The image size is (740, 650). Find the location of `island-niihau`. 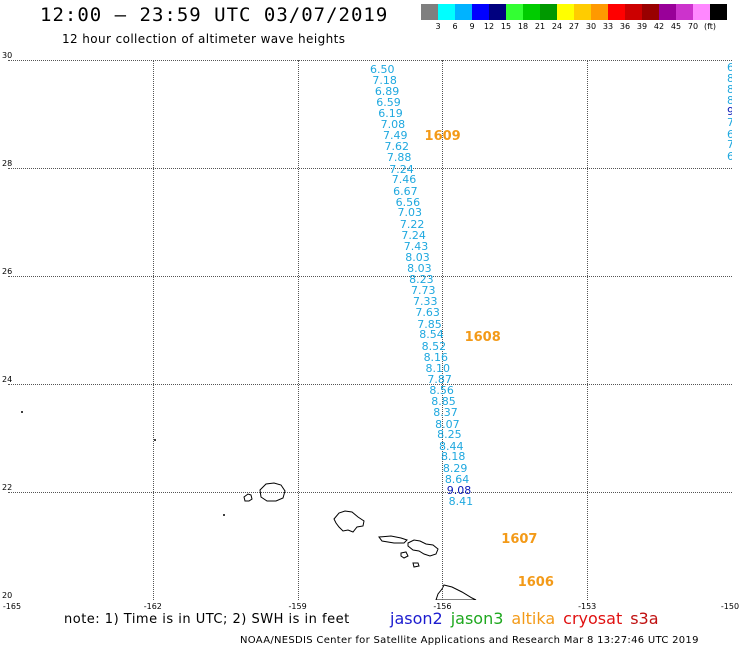

island-niihau is located at coordinates (248, 497).